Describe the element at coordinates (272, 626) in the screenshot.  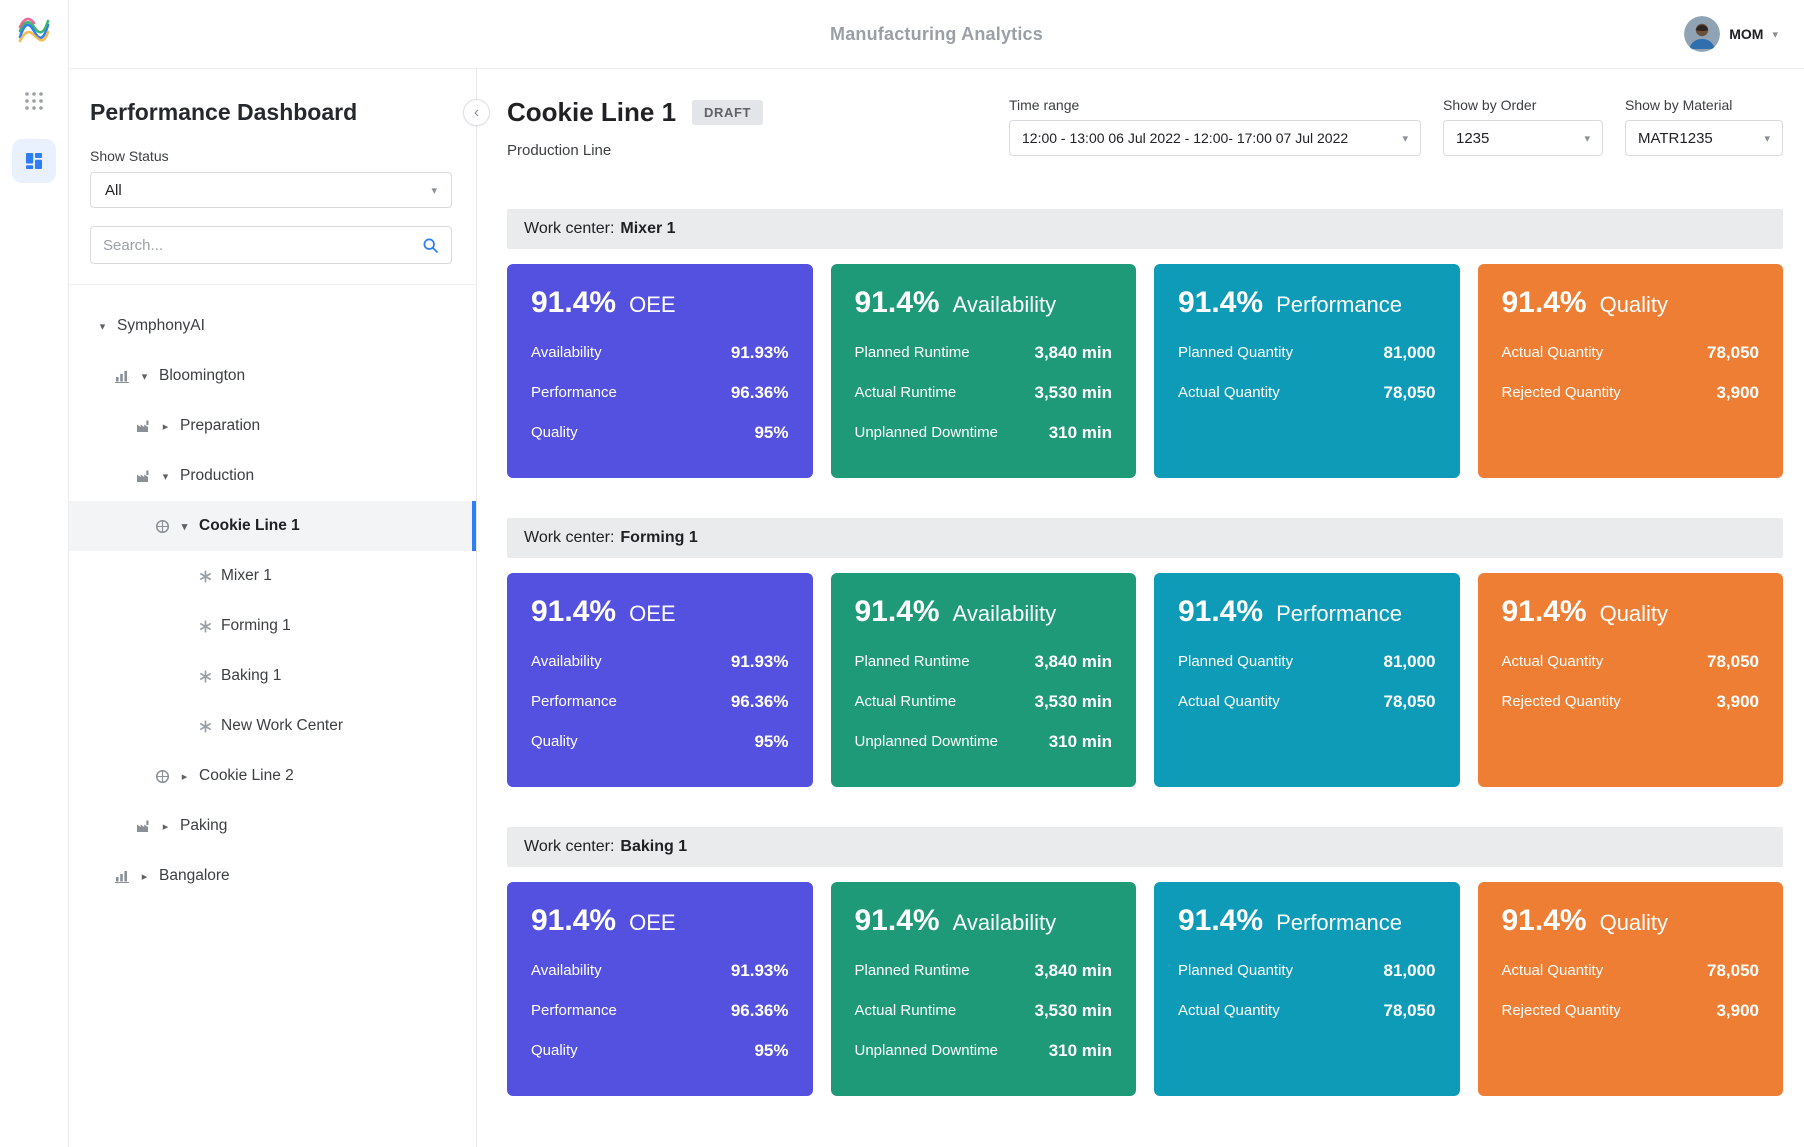
I see `tree-item-forming-1: Forming 1` at that location.